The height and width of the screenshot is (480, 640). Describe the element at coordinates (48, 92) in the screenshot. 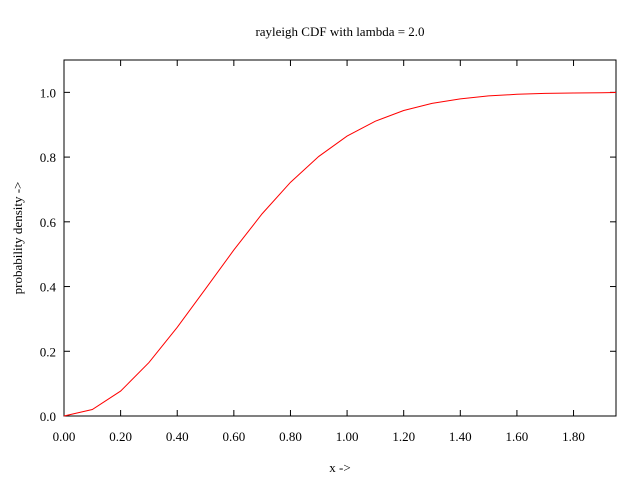

I see `y-tick-label: 1.0` at that location.